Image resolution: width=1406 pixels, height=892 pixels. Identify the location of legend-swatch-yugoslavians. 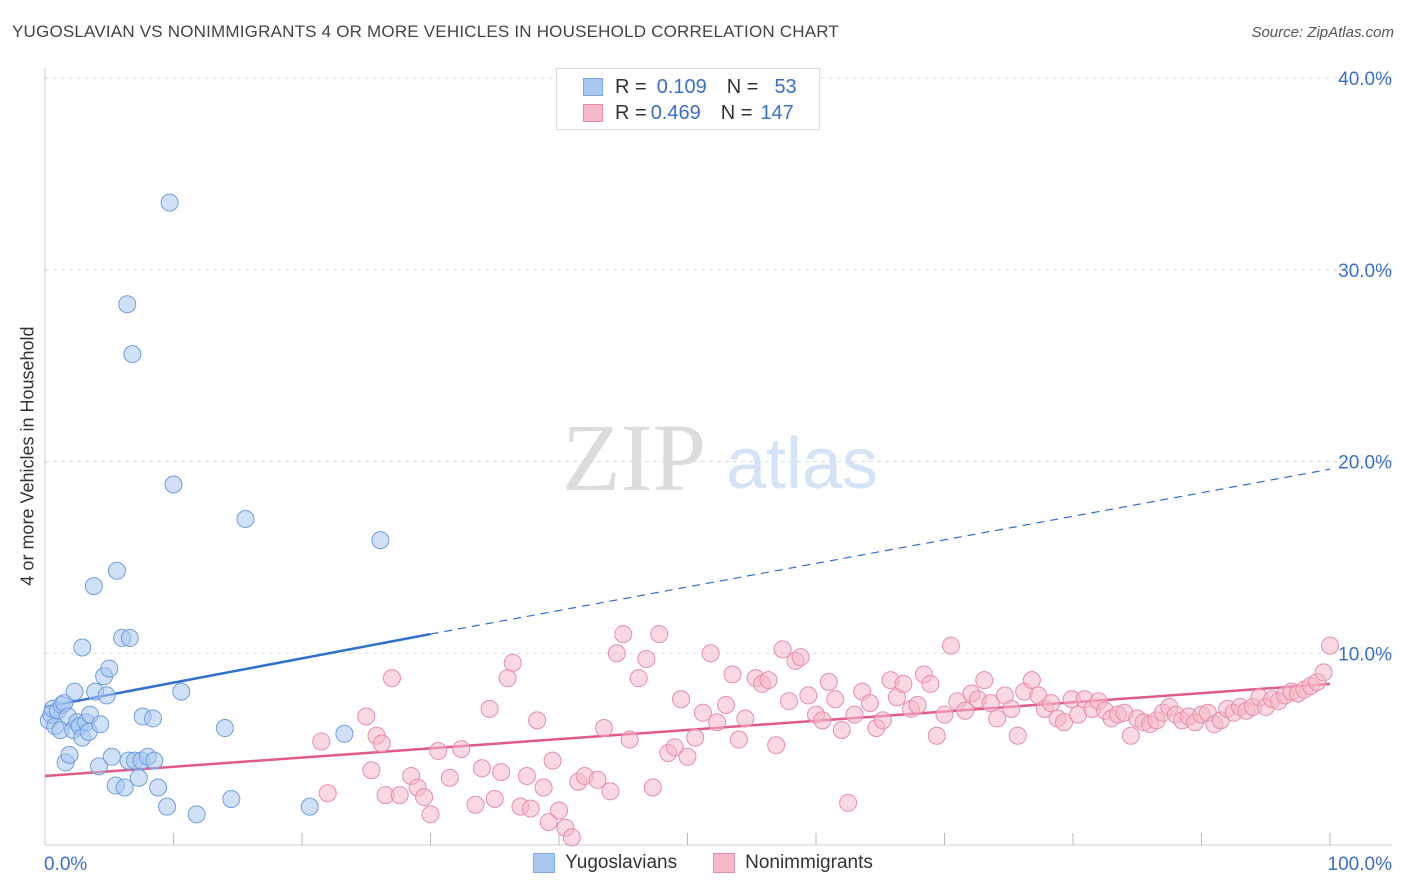
(593, 87).